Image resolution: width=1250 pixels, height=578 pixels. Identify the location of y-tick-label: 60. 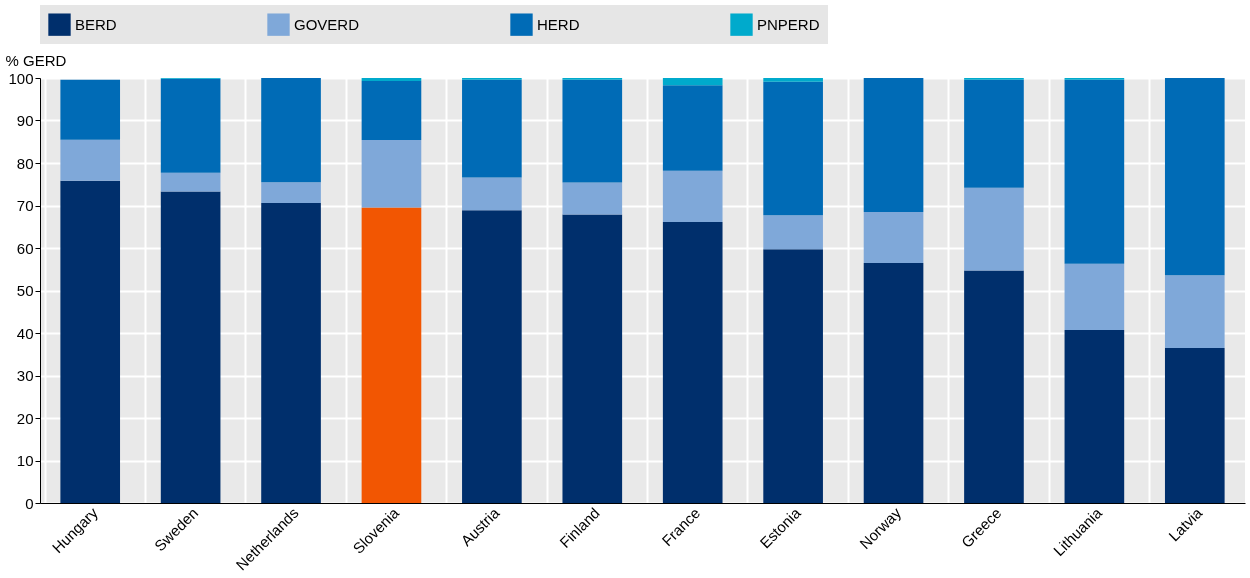
(25, 248).